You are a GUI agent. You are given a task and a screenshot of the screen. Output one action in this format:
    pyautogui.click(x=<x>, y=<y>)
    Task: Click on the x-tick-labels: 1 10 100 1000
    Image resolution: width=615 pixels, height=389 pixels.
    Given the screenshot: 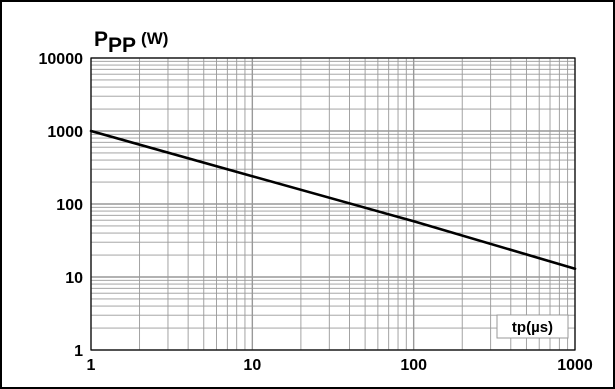 What is the action you would take?
    pyautogui.click(x=340, y=365)
    